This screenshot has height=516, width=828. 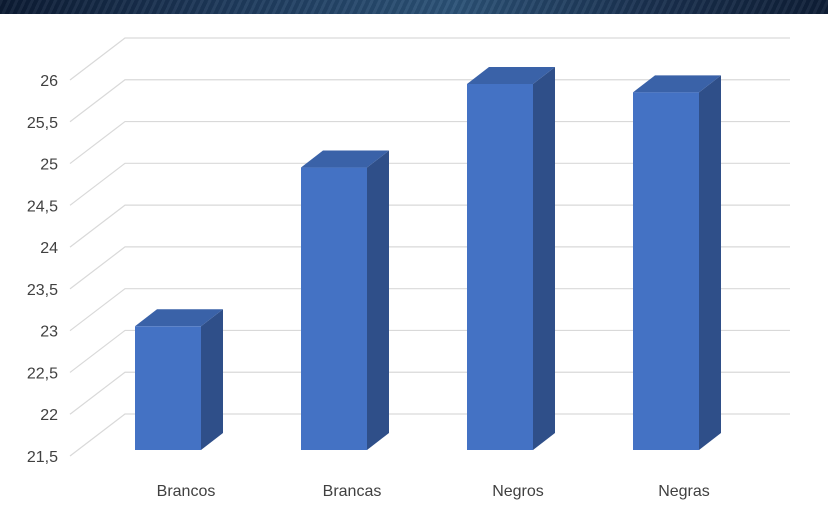 I want to click on x-category-label: Brancas, so click(x=352, y=491).